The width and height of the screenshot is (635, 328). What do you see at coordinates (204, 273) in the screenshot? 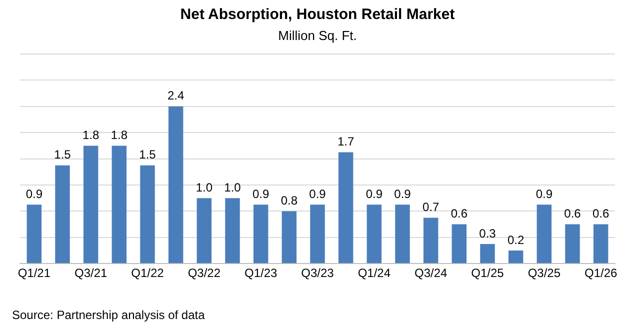
I see `x-tick-label: Q3/22` at bounding box center [204, 273].